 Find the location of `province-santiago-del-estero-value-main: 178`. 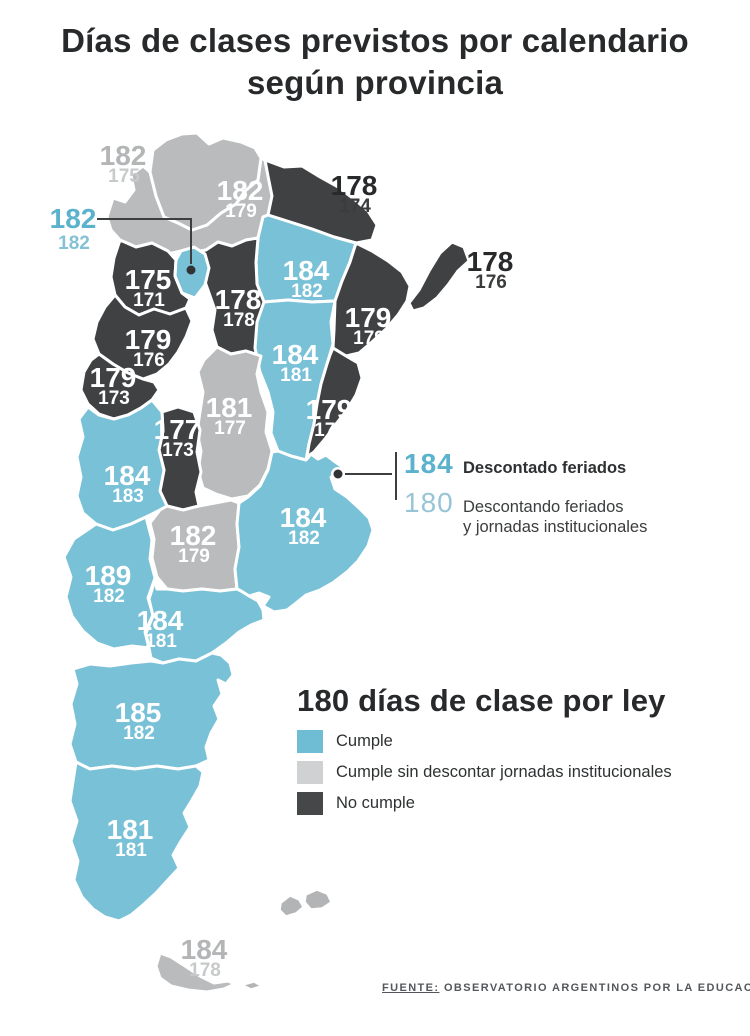

province-santiago-del-estero-value-main: 178 is located at coordinates (238, 299).